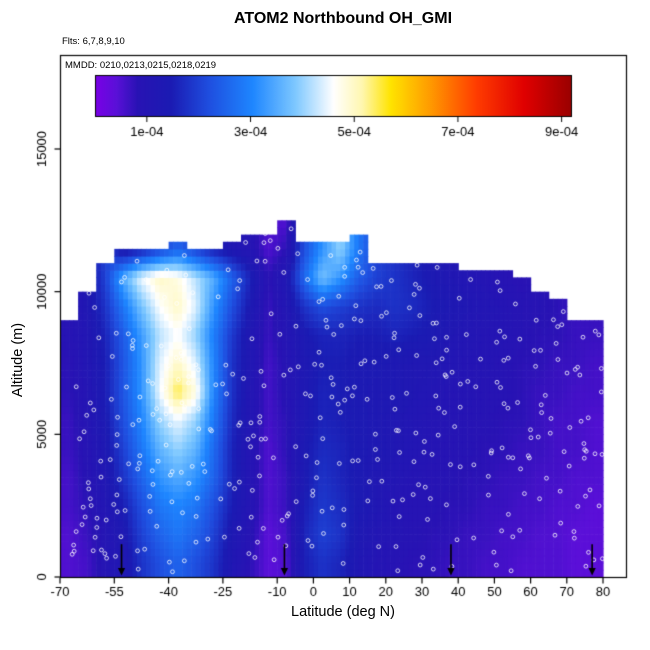 This screenshot has width=650, height=650. I want to click on flights-label: Flts: 6,7,8,9,10, so click(93, 41).